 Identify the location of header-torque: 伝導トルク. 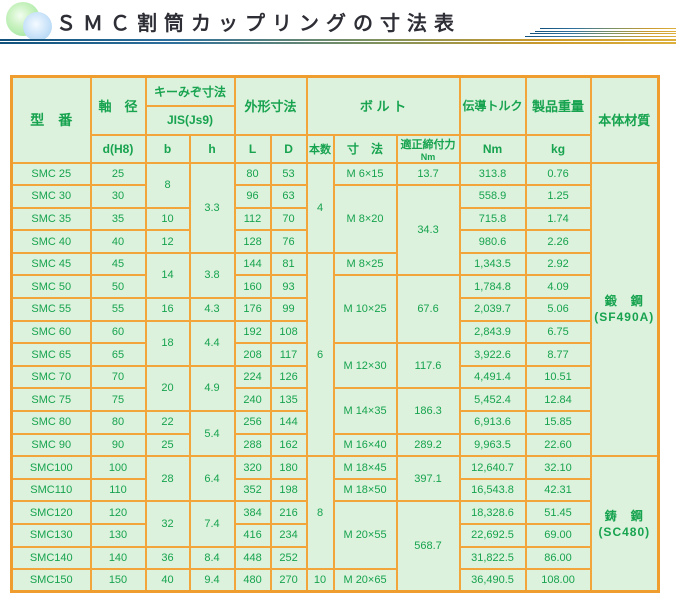
(492, 105).